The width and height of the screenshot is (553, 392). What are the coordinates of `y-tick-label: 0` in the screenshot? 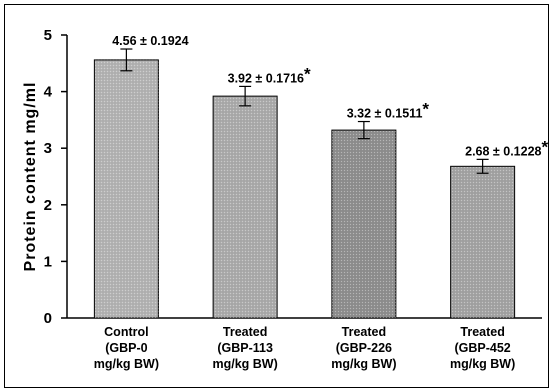 It's located at (48, 318).